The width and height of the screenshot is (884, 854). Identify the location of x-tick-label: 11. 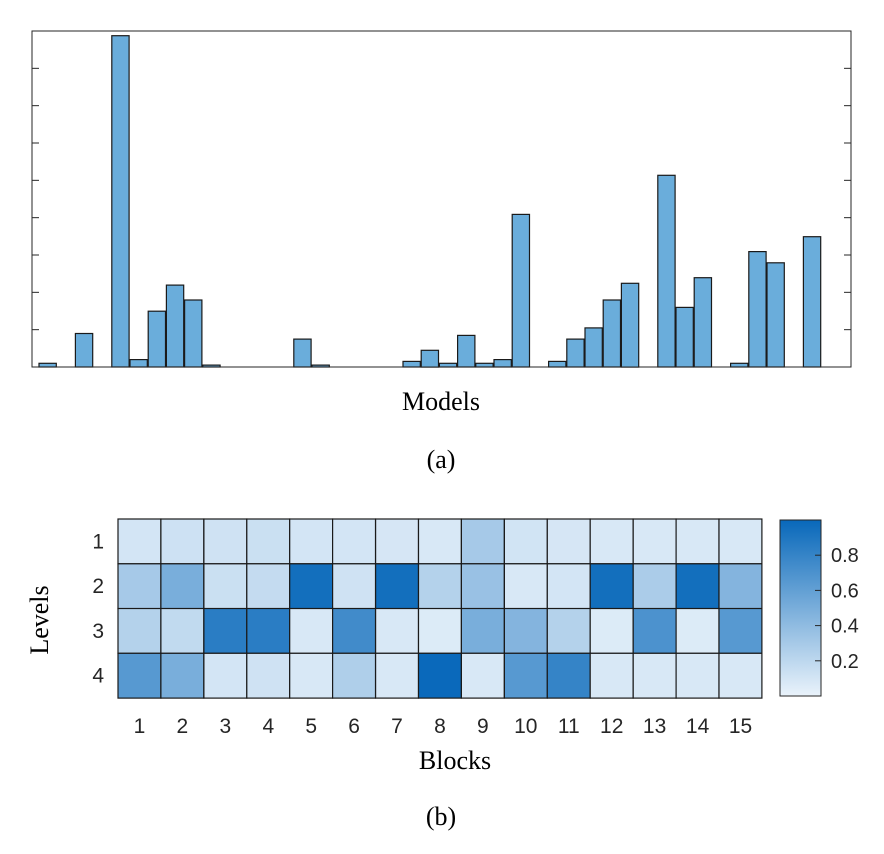
(569, 726).